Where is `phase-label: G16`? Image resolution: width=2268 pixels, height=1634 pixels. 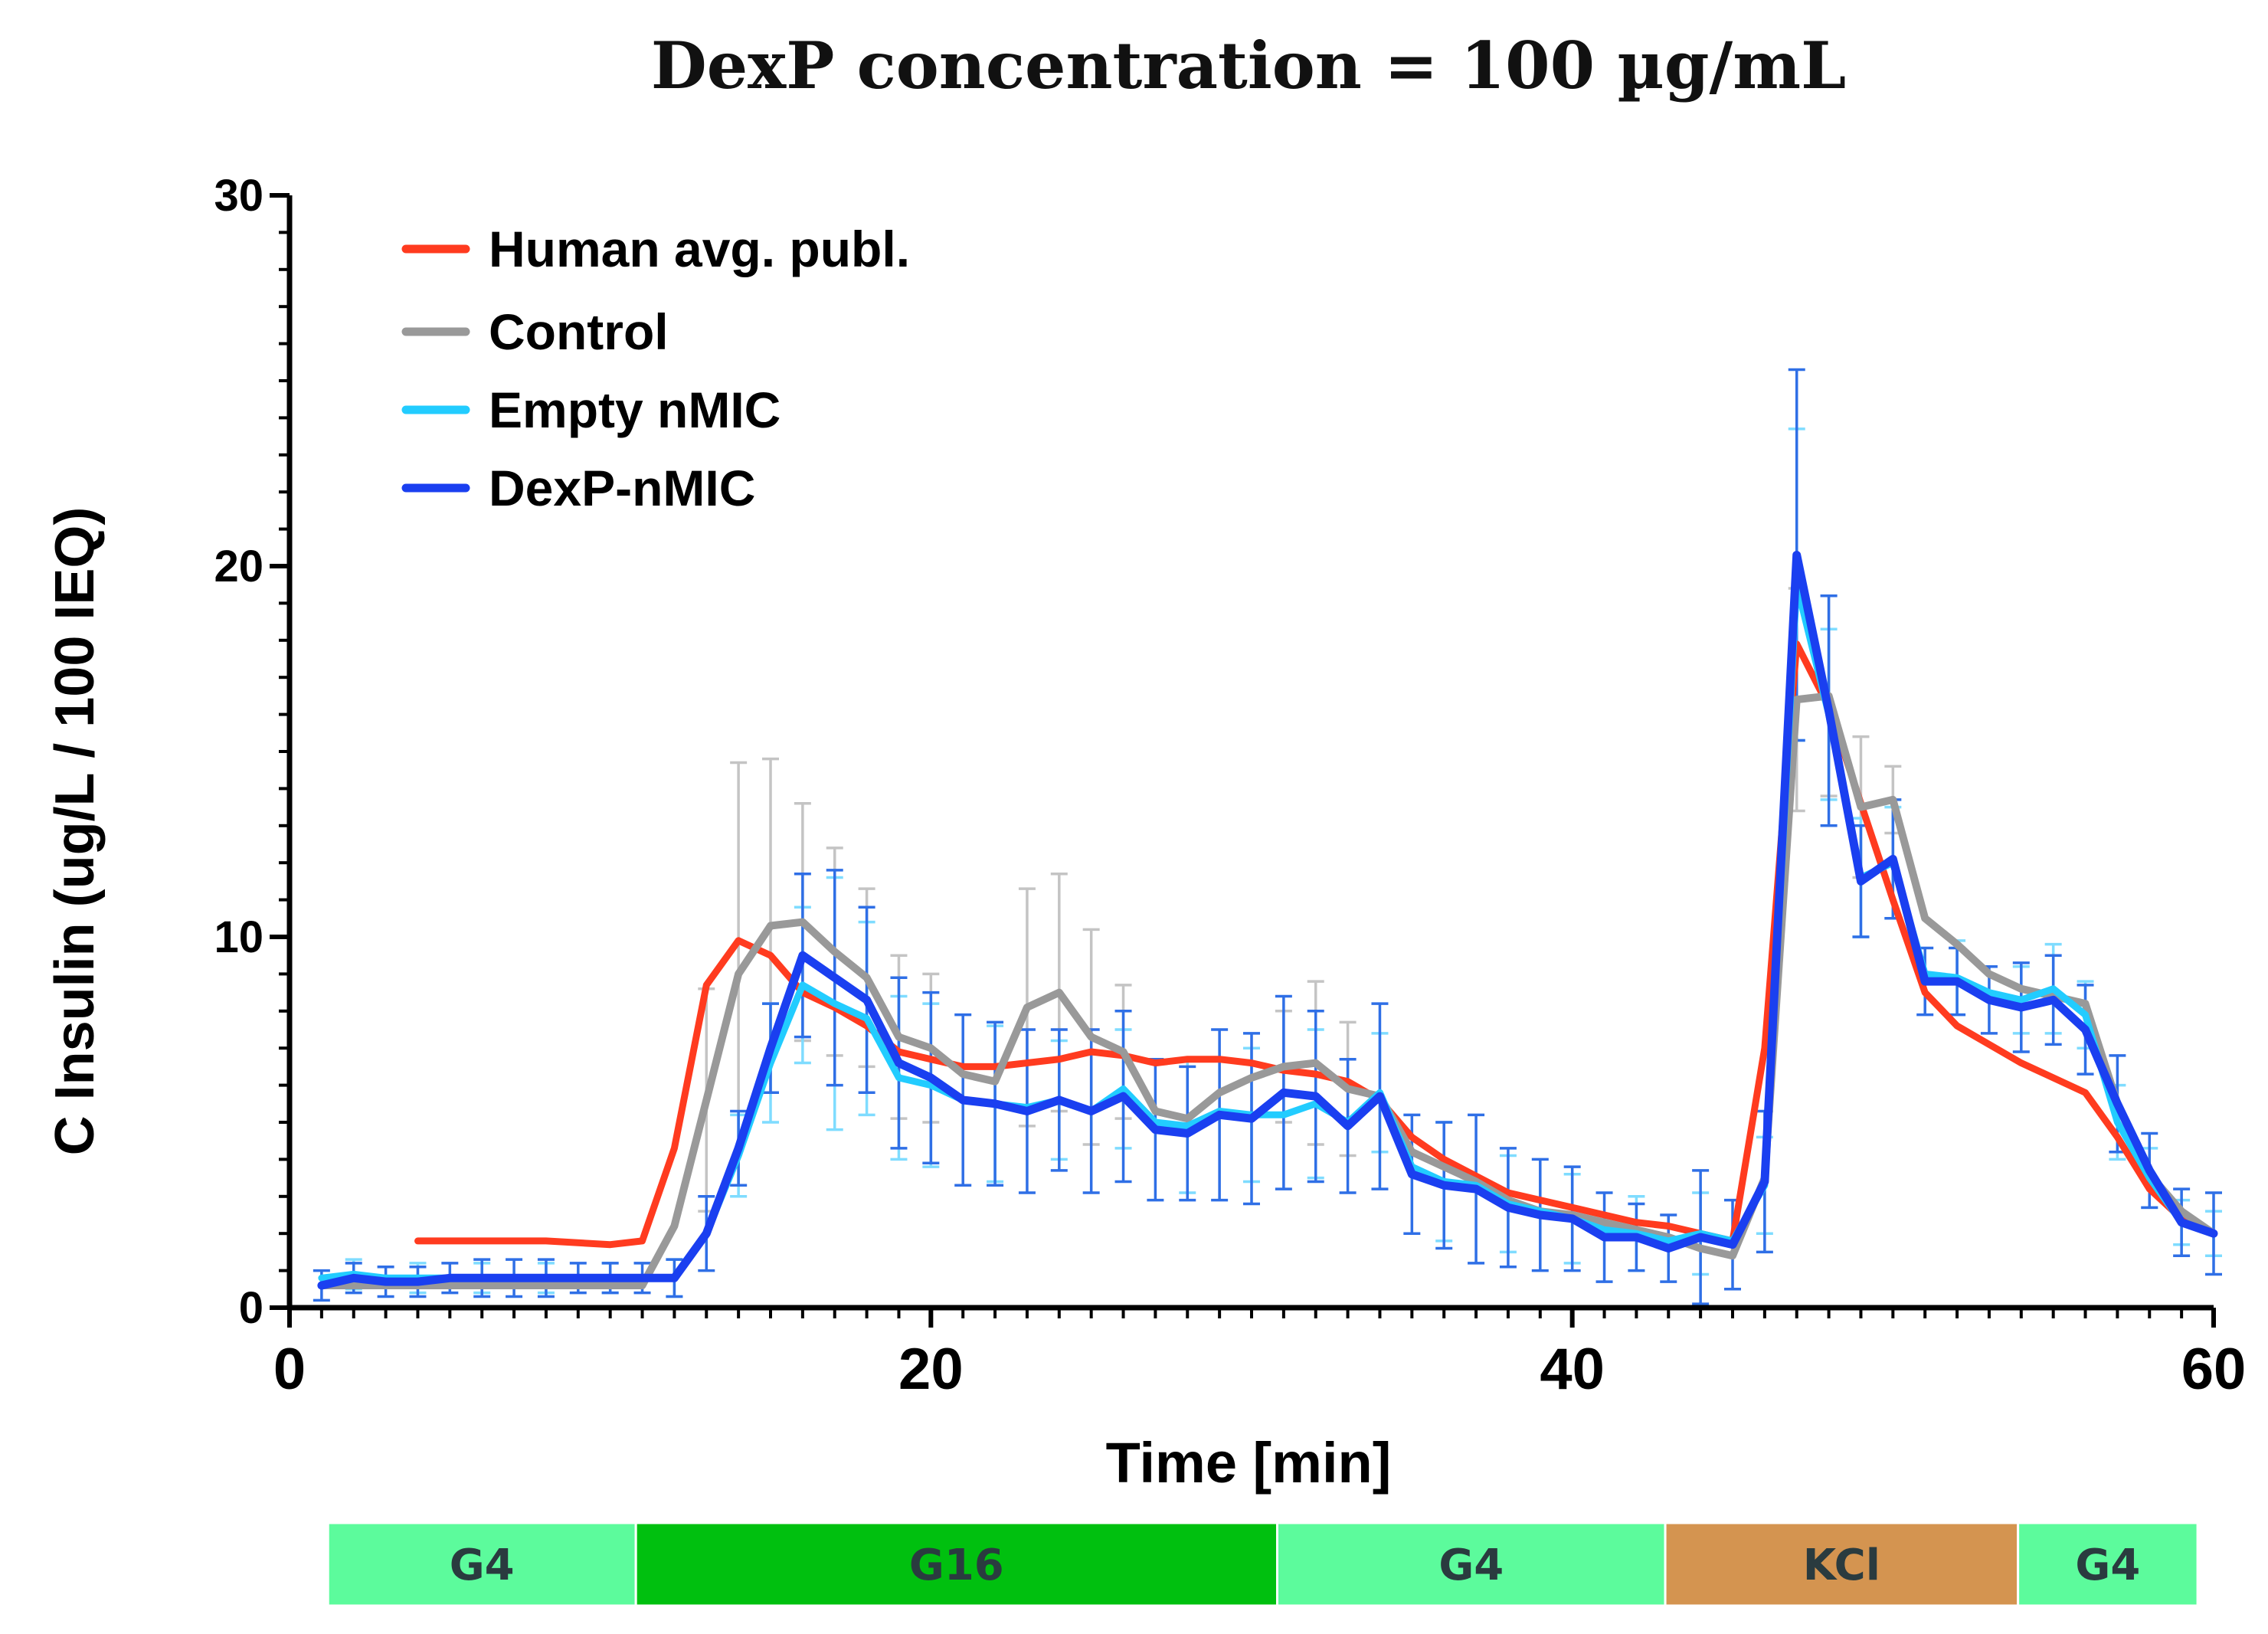
phase-label: G16 is located at coordinates (956, 1565).